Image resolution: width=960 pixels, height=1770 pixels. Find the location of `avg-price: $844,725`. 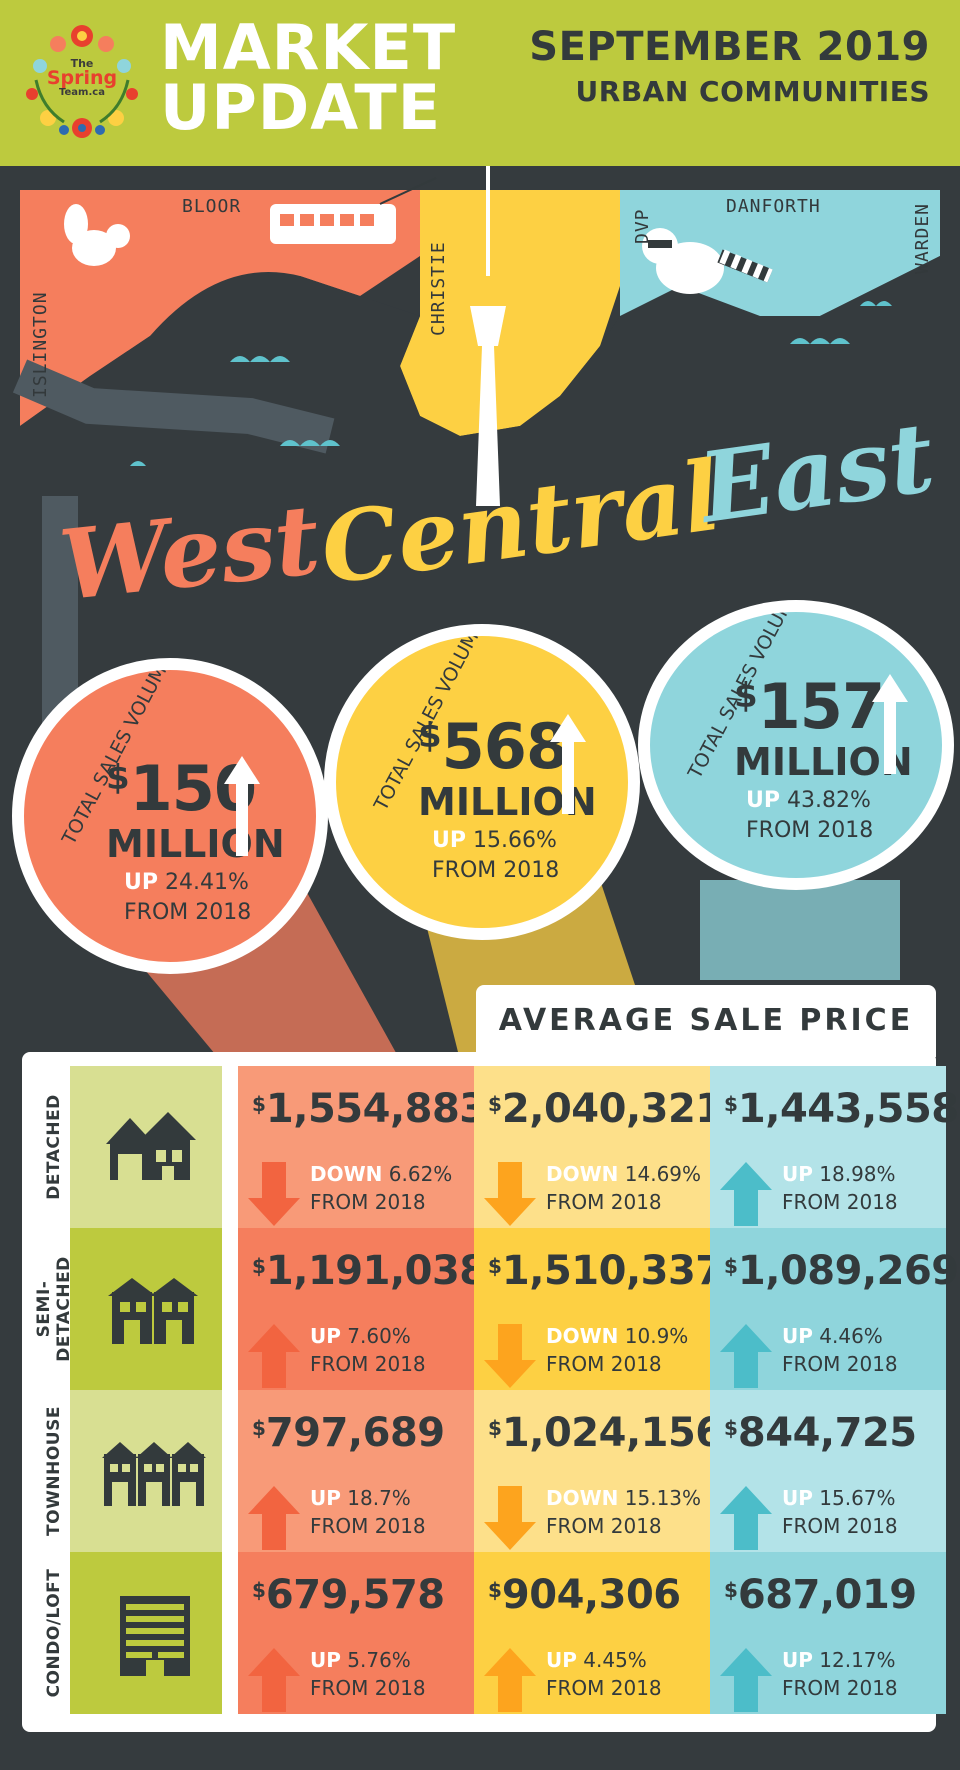

avg-price: $844,725 is located at coordinates (820, 1433).